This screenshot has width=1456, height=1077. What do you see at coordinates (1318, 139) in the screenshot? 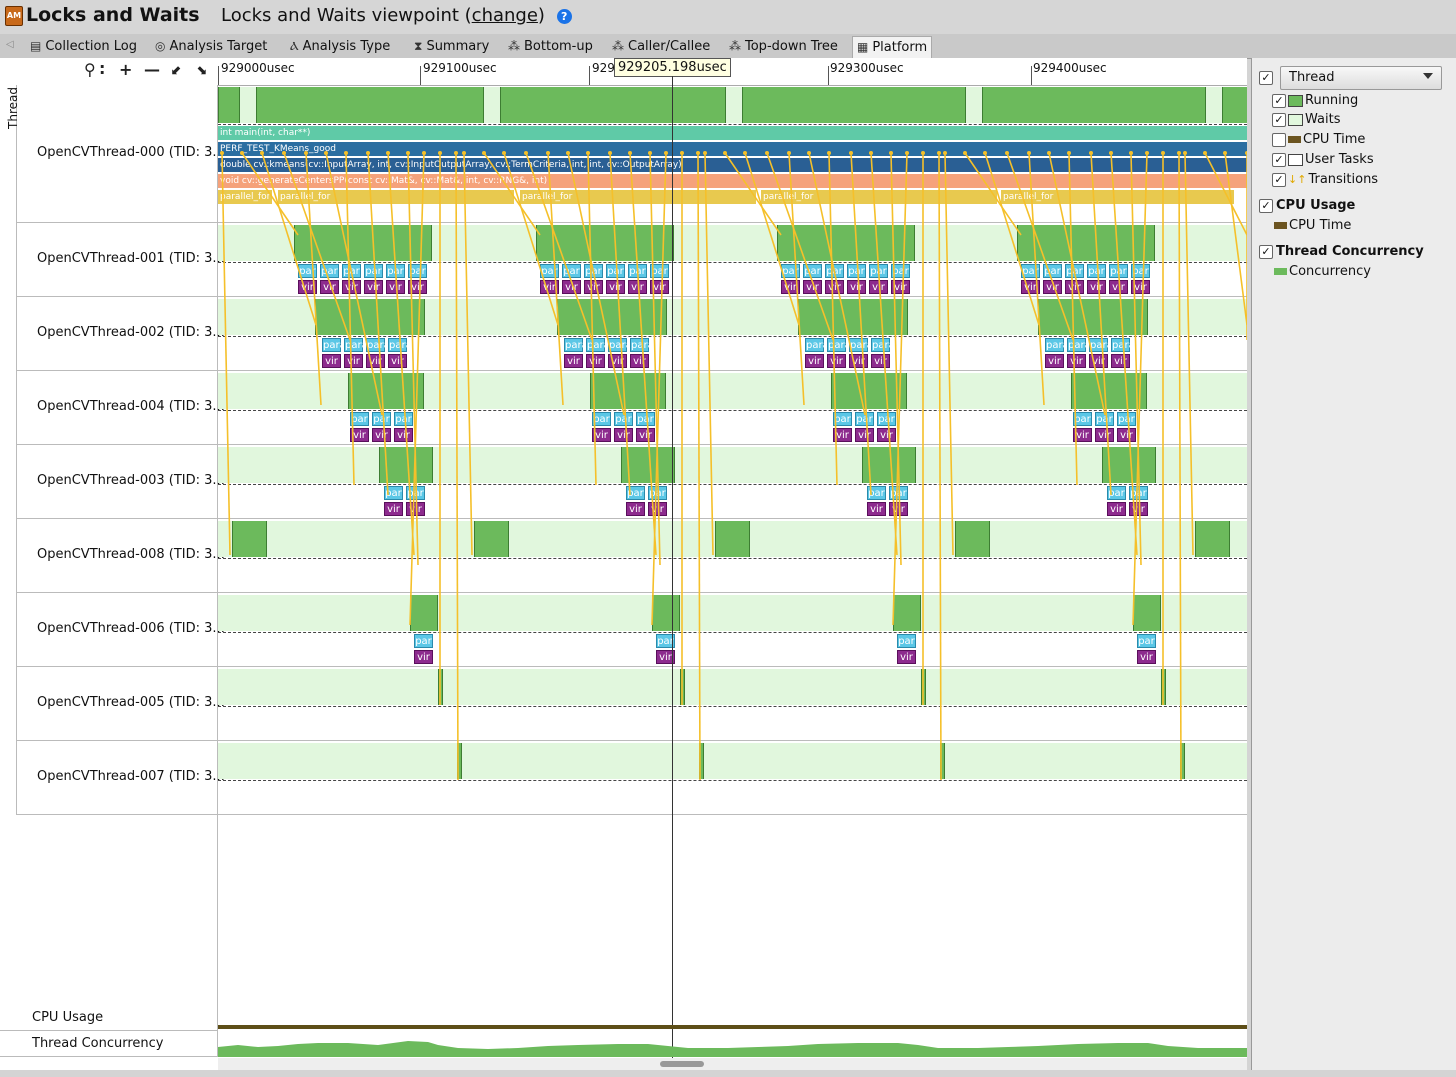
I see `legend-cpu-time: CPU Time` at bounding box center [1318, 139].